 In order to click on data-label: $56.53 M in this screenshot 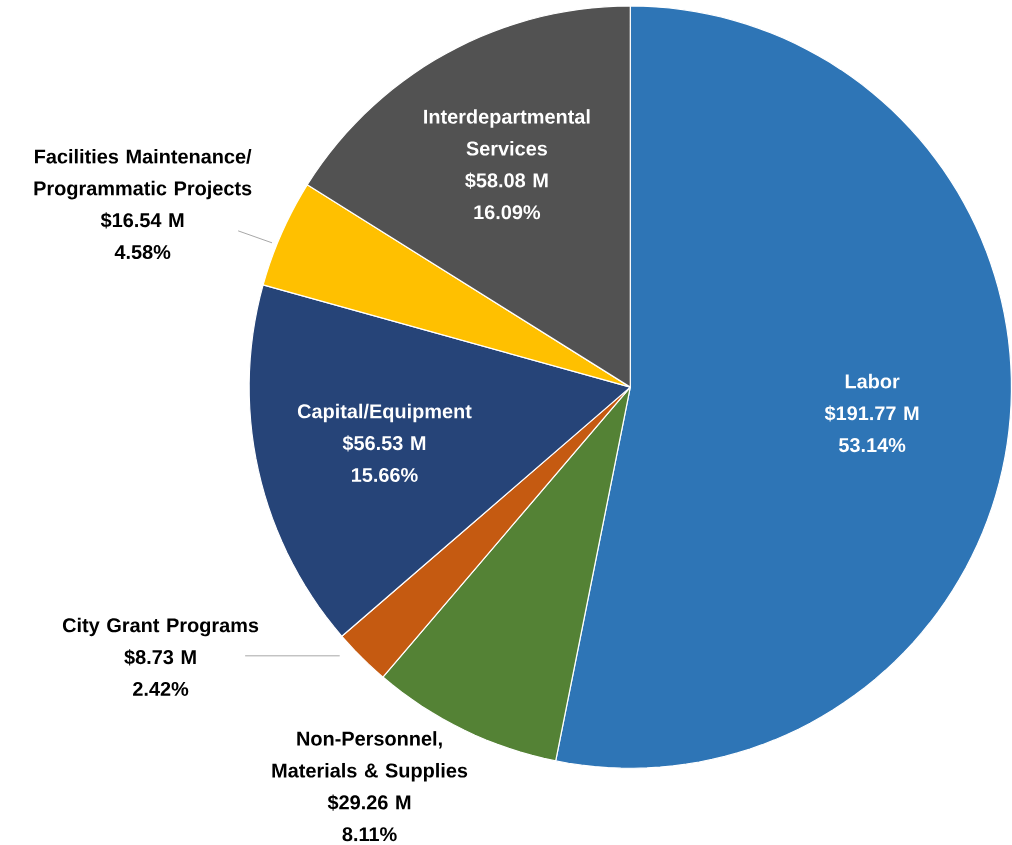, I will do `click(384, 443)`.